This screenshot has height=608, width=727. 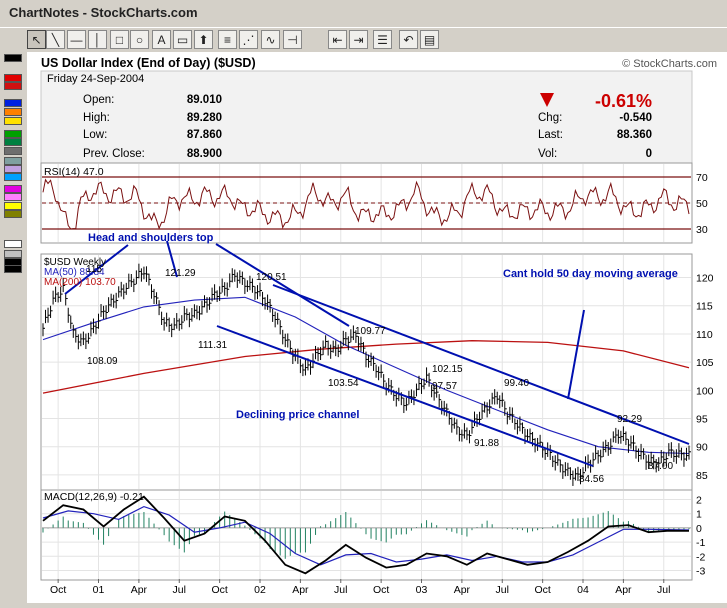 I want to click on price-value-label: 120.51, so click(x=271, y=277).